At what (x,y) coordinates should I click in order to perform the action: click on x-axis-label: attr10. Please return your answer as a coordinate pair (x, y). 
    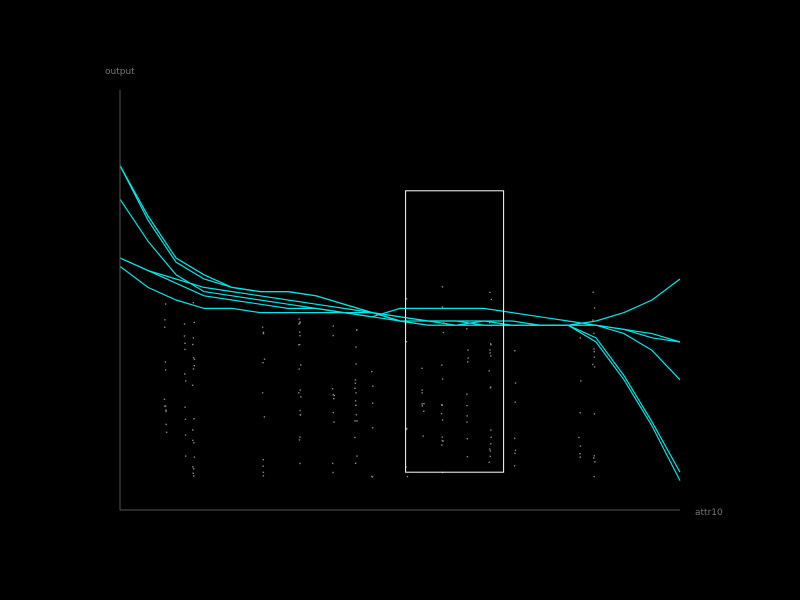
    Looking at the image, I should click on (709, 513).